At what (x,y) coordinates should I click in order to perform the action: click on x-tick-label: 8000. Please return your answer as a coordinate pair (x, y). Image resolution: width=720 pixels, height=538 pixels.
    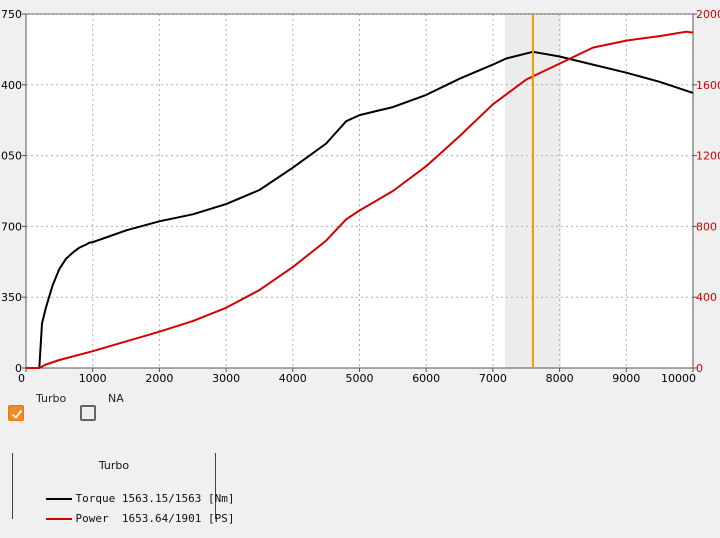
    Looking at the image, I should click on (560, 377).